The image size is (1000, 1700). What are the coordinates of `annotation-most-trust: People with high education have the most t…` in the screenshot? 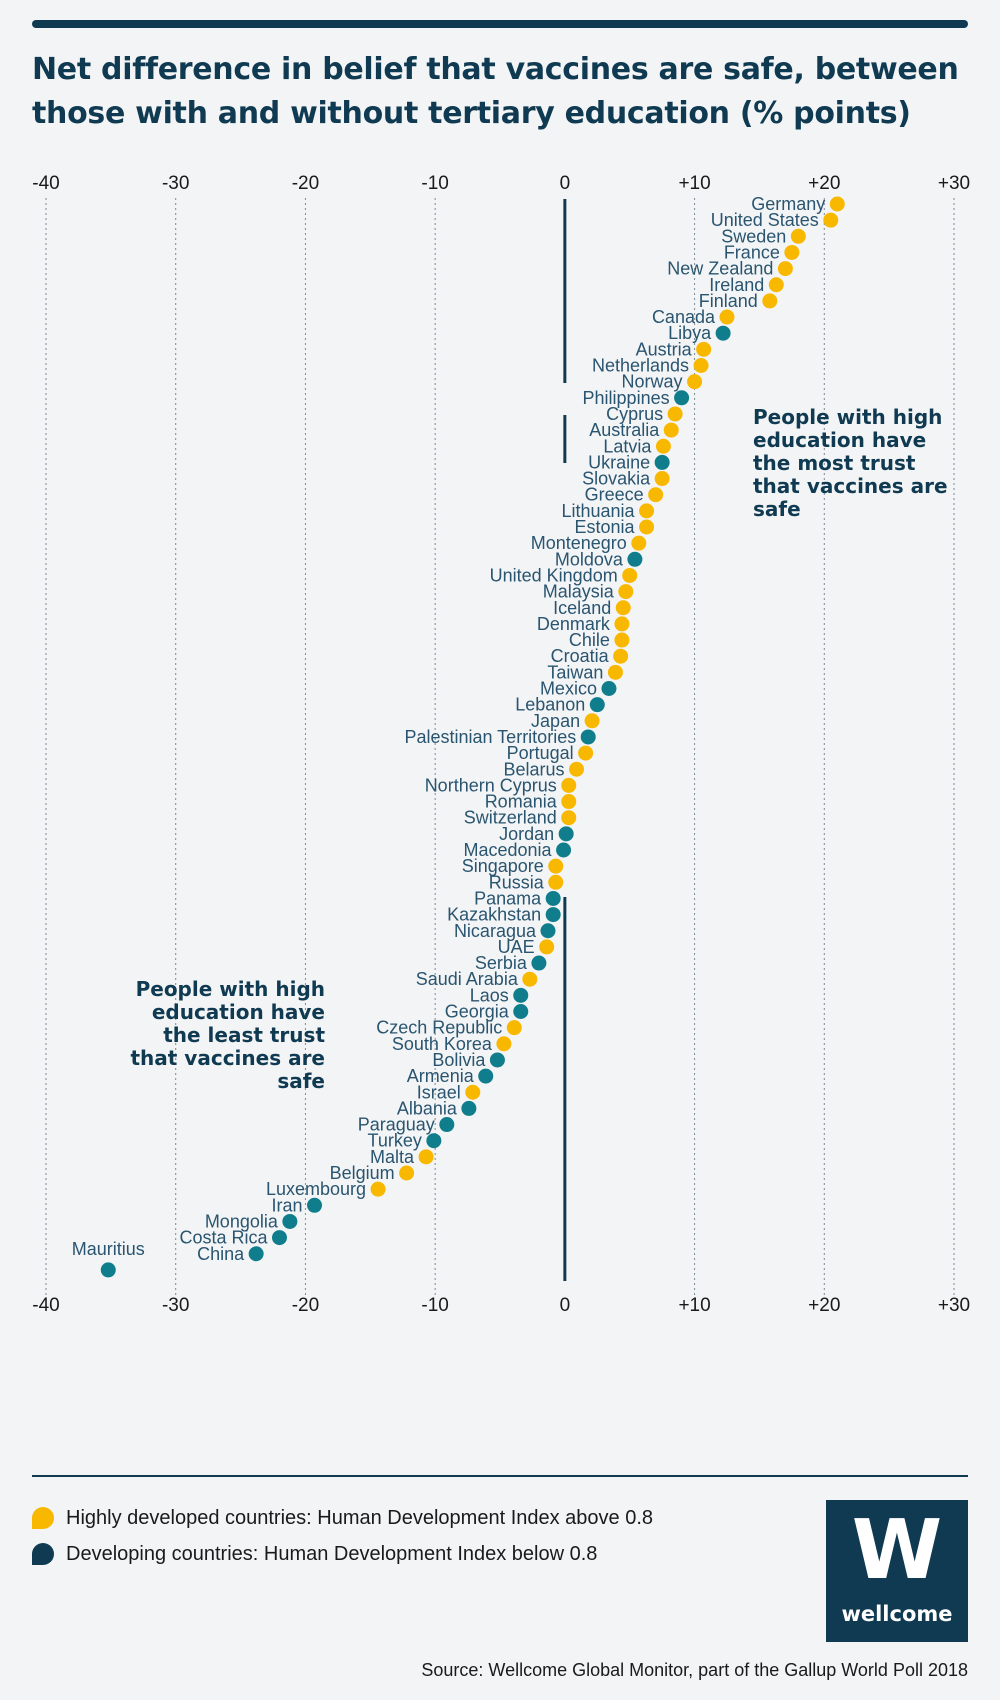 It's located at (850, 463).